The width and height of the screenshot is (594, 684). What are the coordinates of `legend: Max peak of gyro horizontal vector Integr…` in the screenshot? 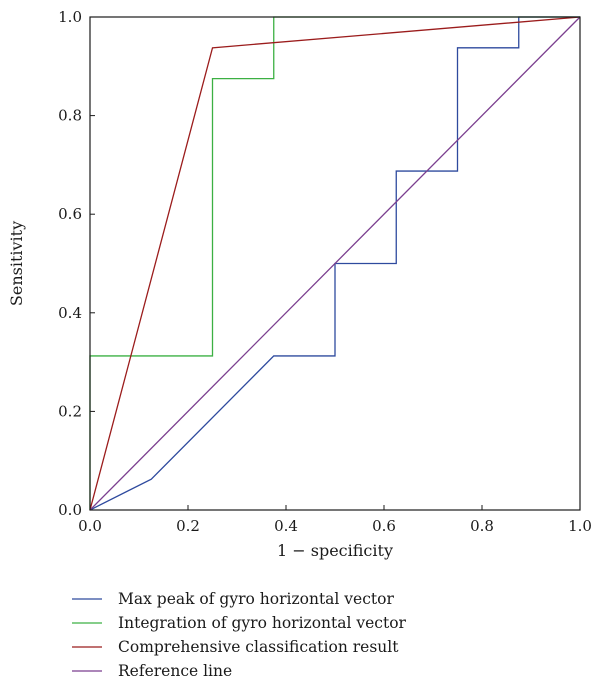 It's located at (239, 635).